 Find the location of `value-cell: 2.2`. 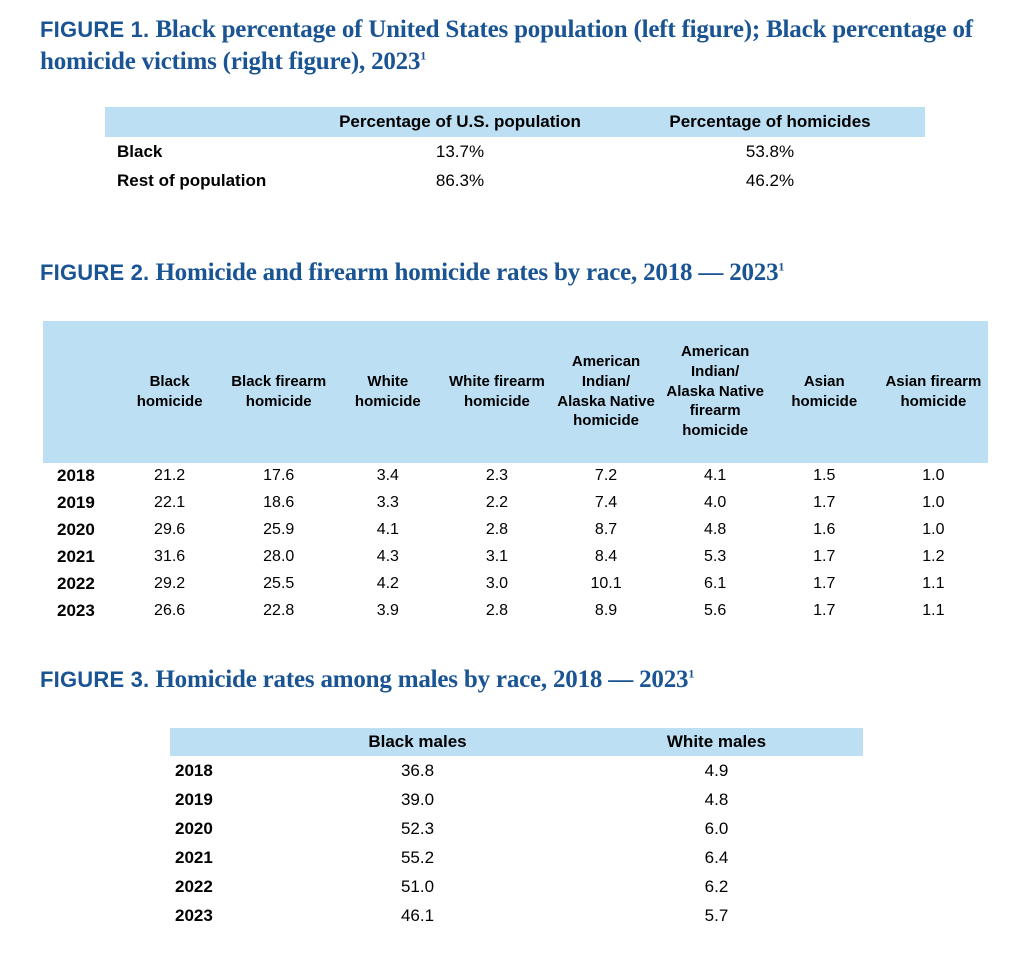

value-cell: 2.2 is located at coordinates (497, 502).